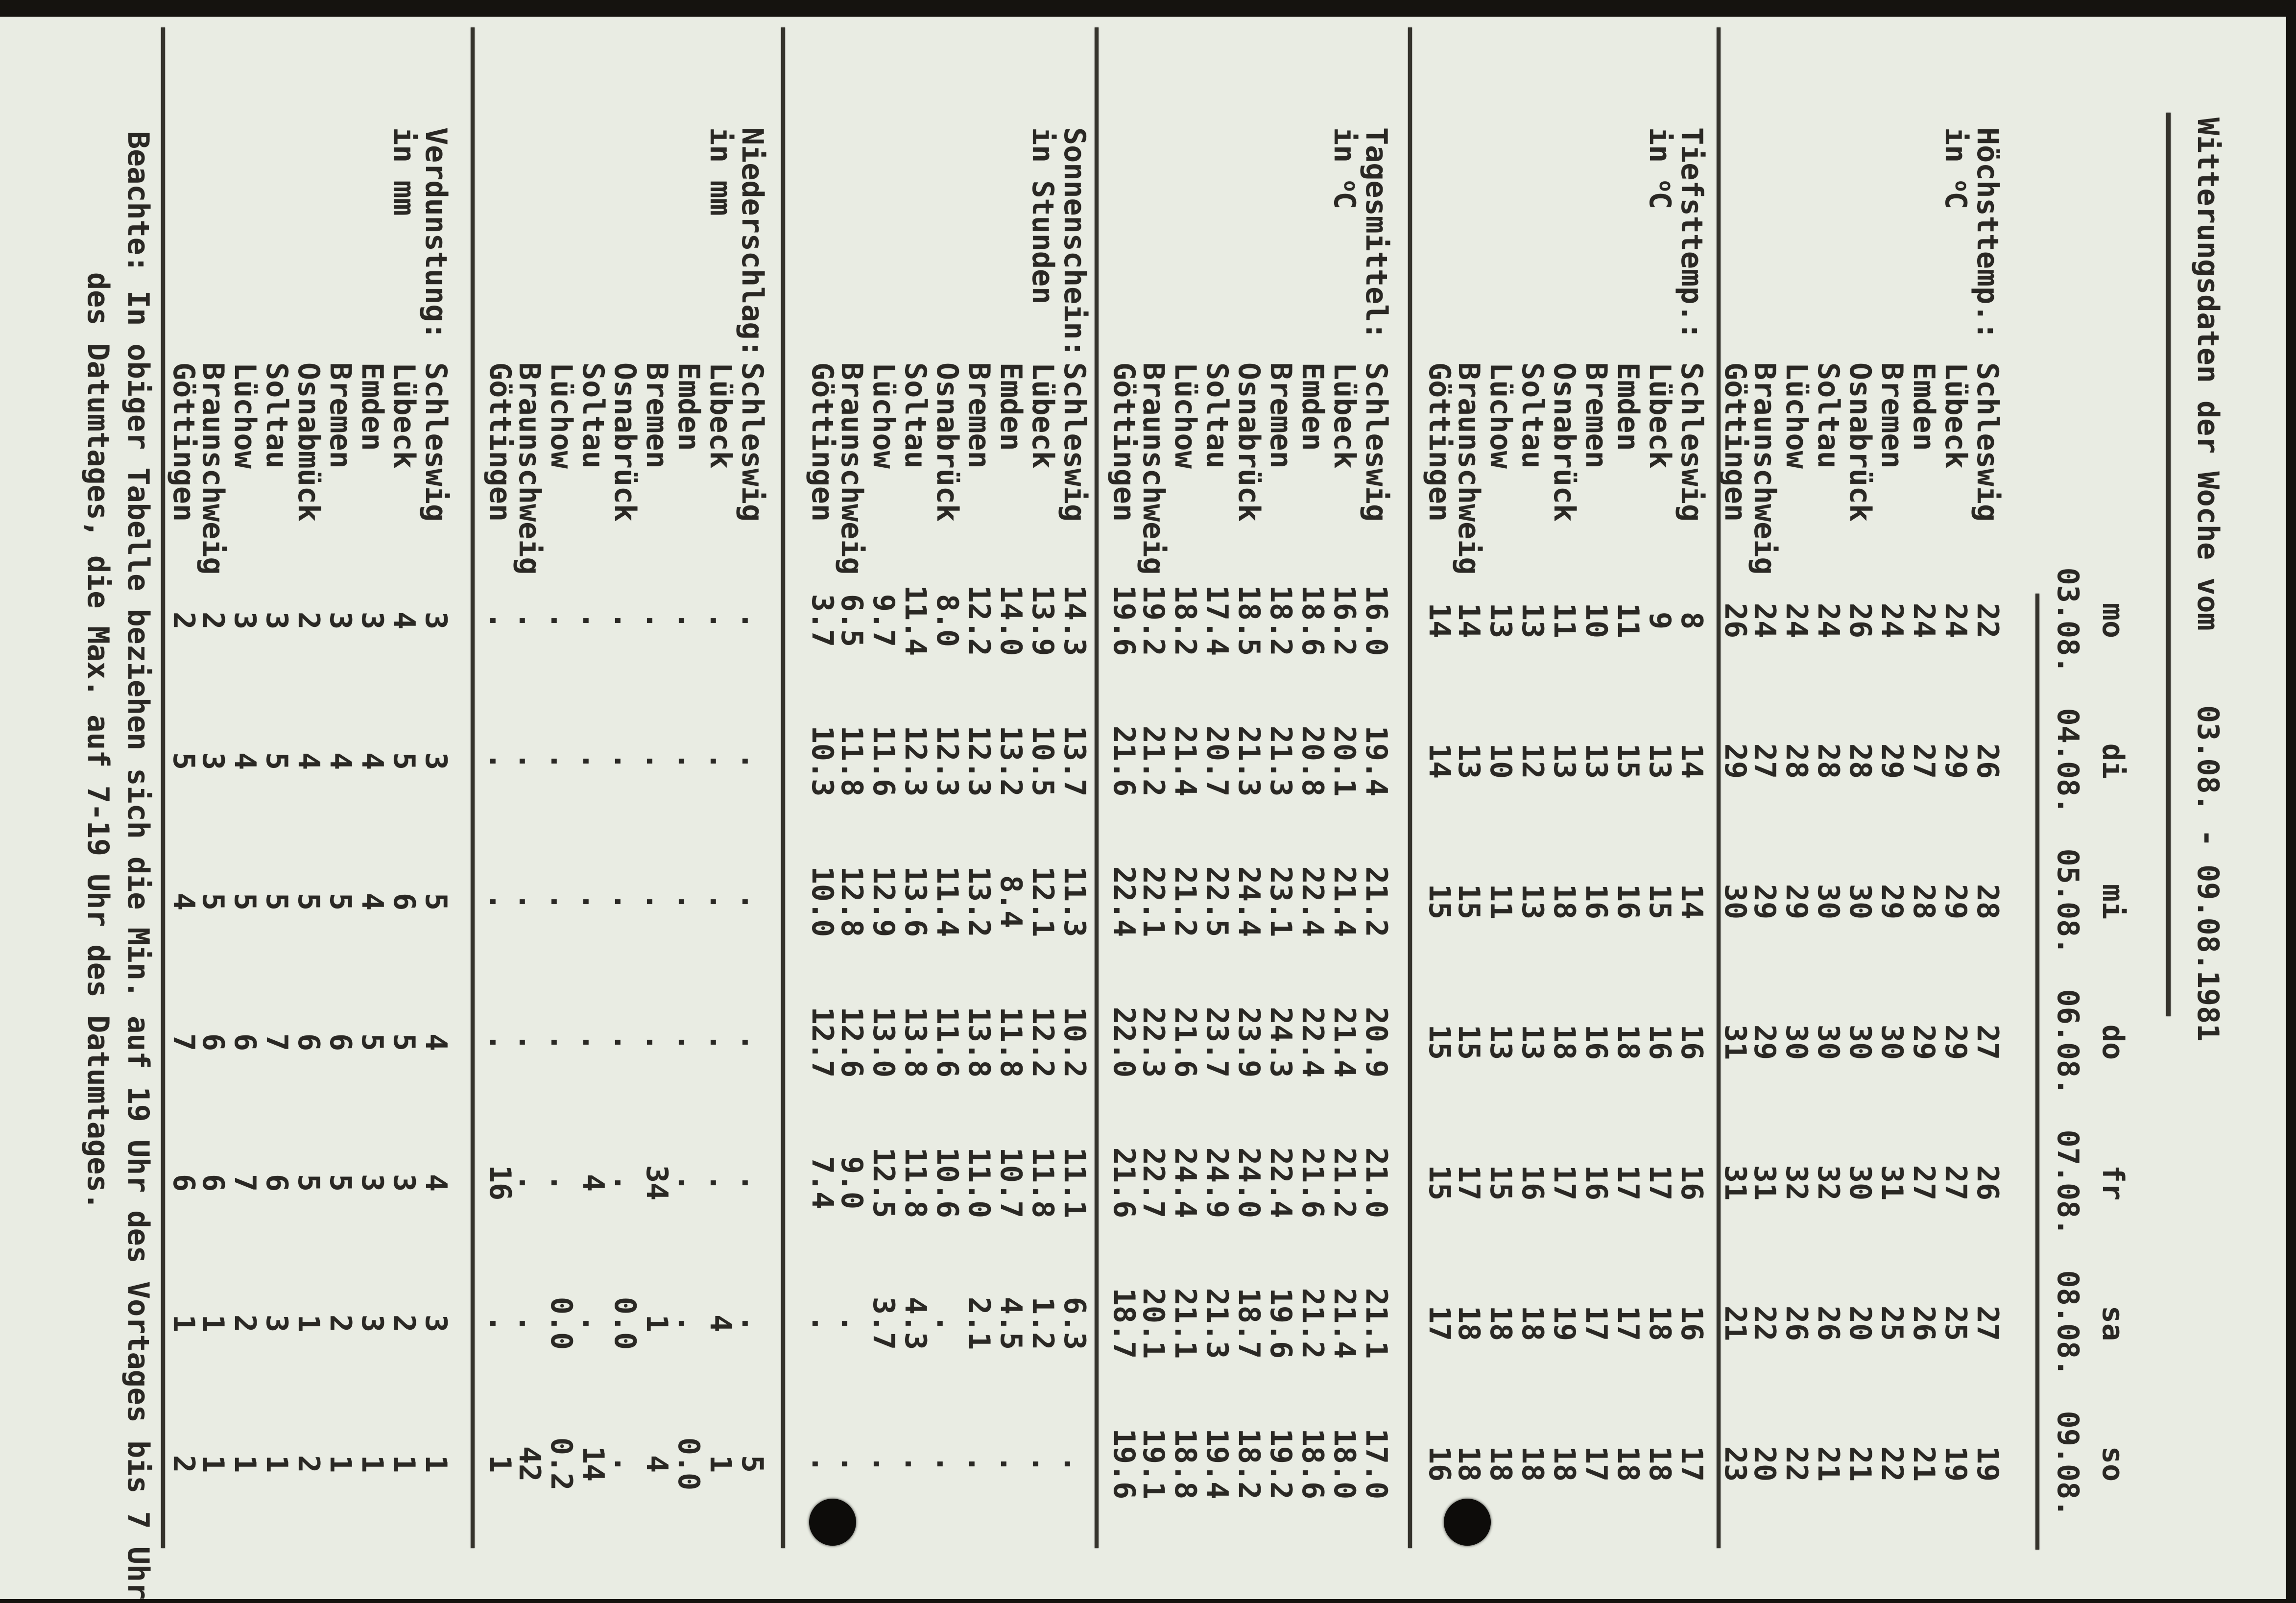 The width and height of the screenshot is (2296, 1603). I want to click on day-header-fr: fr, so click(2113, 1183).